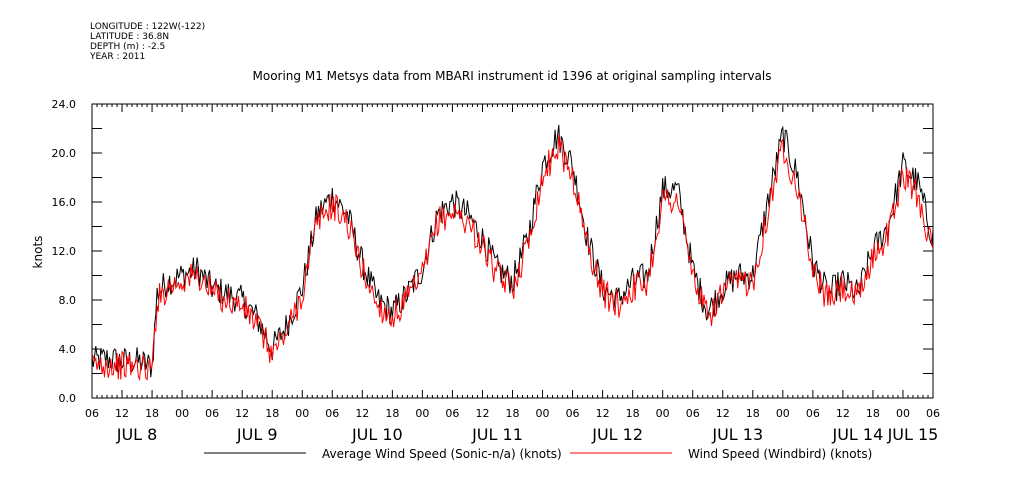 This screenshot has width=1009, height=504. I want to click on day-label: JUL 10, so click(377, 434).